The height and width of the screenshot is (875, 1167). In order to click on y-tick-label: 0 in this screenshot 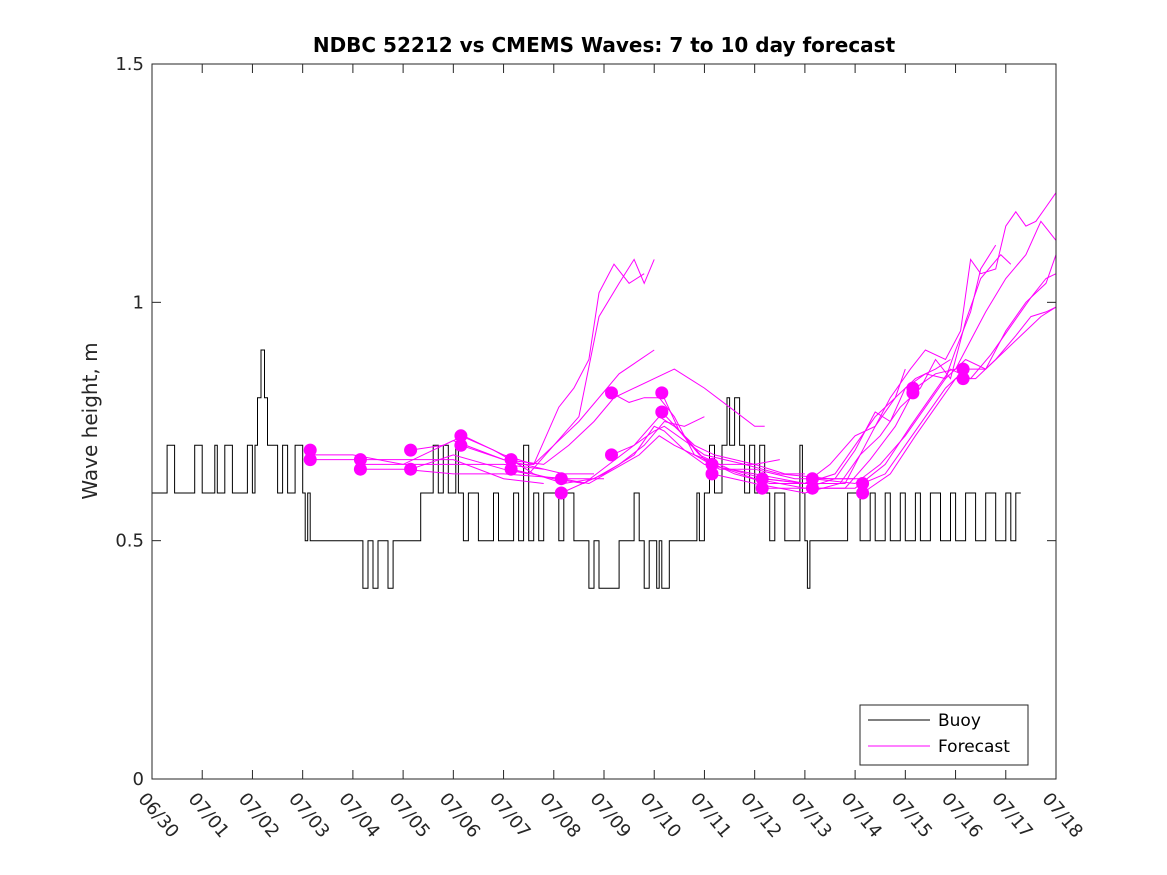, I will do `click(138, 779)`.